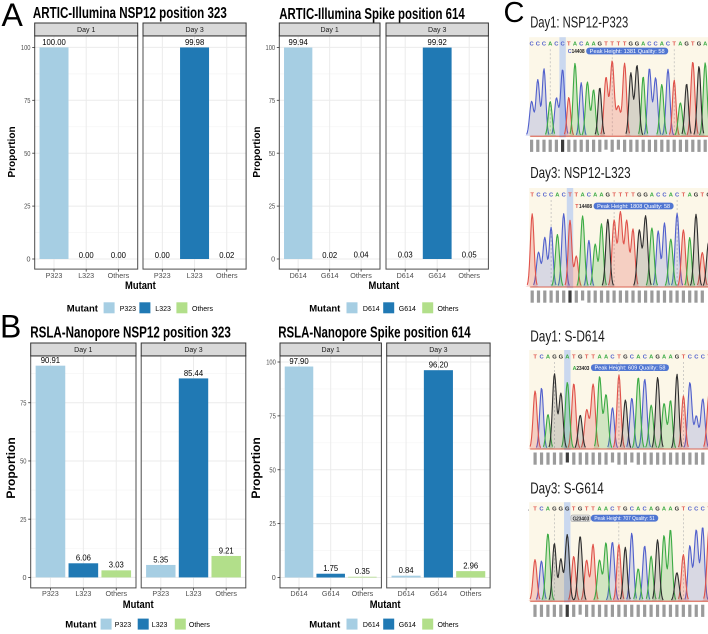 This screenshot has height=634, width=708. Describe the element at coordinates (585, 207) in the screenshot. I see `svg-text: 14408` at that location.